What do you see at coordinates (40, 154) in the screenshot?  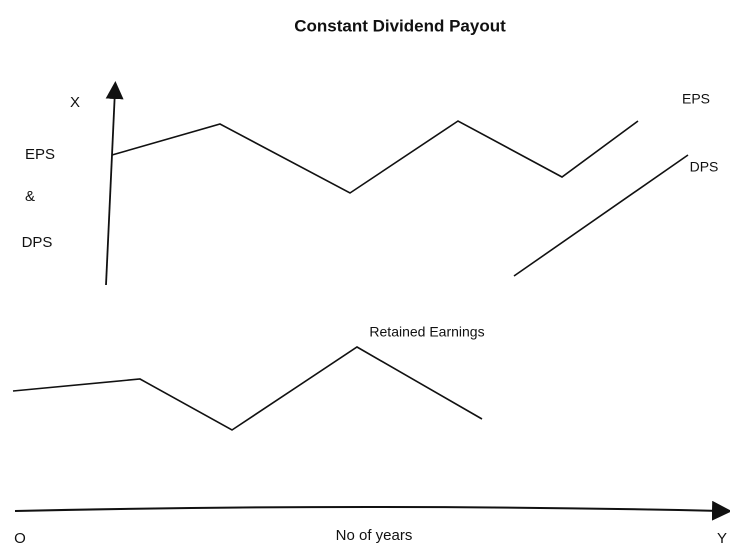 I see `y-axis-label: EPS` at bounding box center [40, 154].